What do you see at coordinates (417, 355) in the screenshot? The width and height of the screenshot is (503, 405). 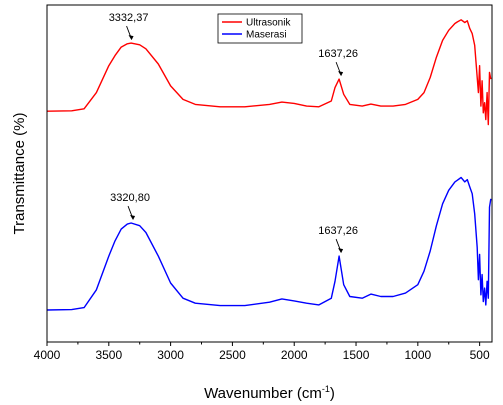 I see `x-tick-label-1000: 1000` at bounding box center [417, 355].